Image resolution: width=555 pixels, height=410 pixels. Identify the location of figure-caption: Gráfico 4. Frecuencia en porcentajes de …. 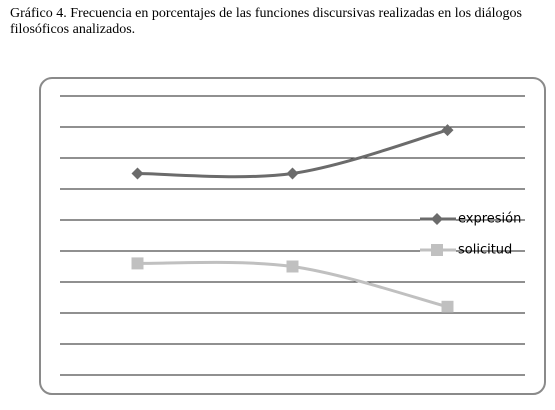
(266, 21).